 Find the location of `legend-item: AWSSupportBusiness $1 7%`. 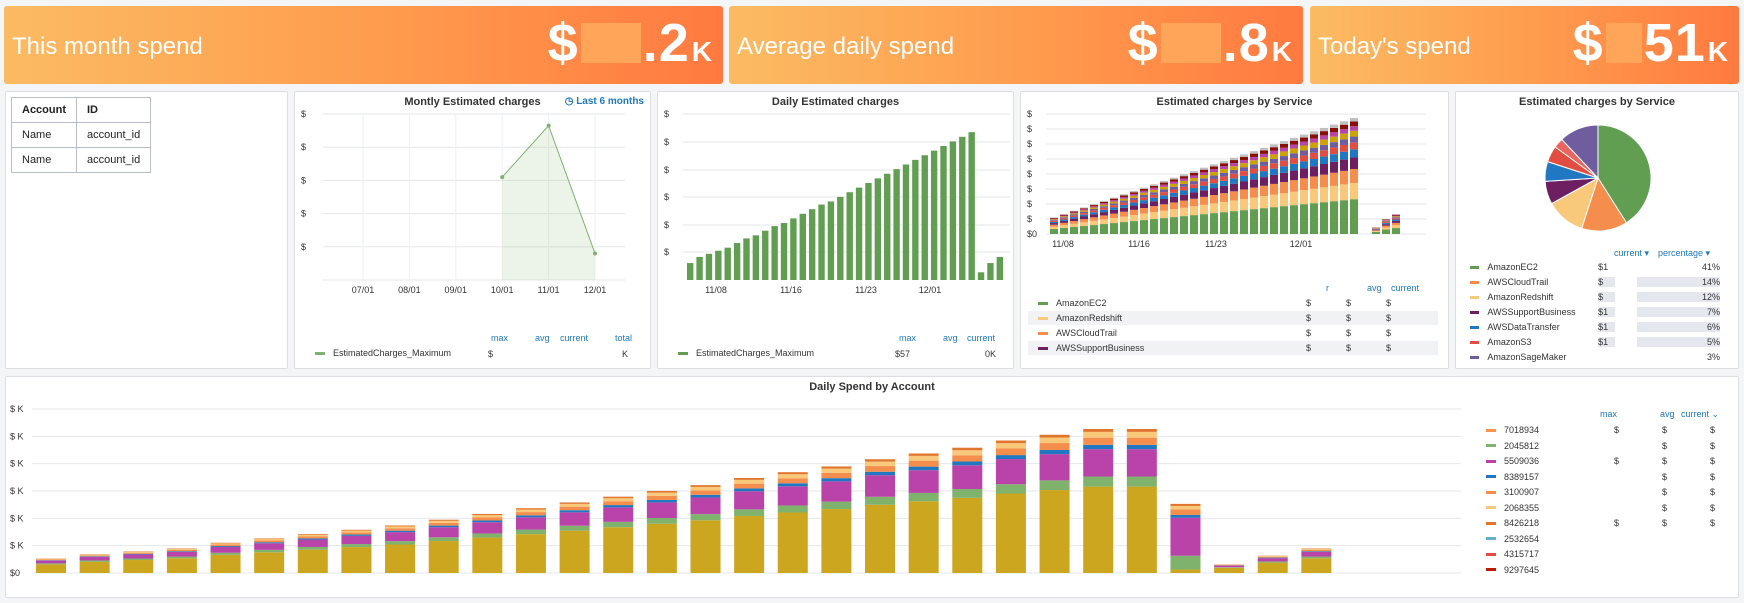

legend-item: AWSSupportBusiness $1 7% is located at coordinates (1595, 312).